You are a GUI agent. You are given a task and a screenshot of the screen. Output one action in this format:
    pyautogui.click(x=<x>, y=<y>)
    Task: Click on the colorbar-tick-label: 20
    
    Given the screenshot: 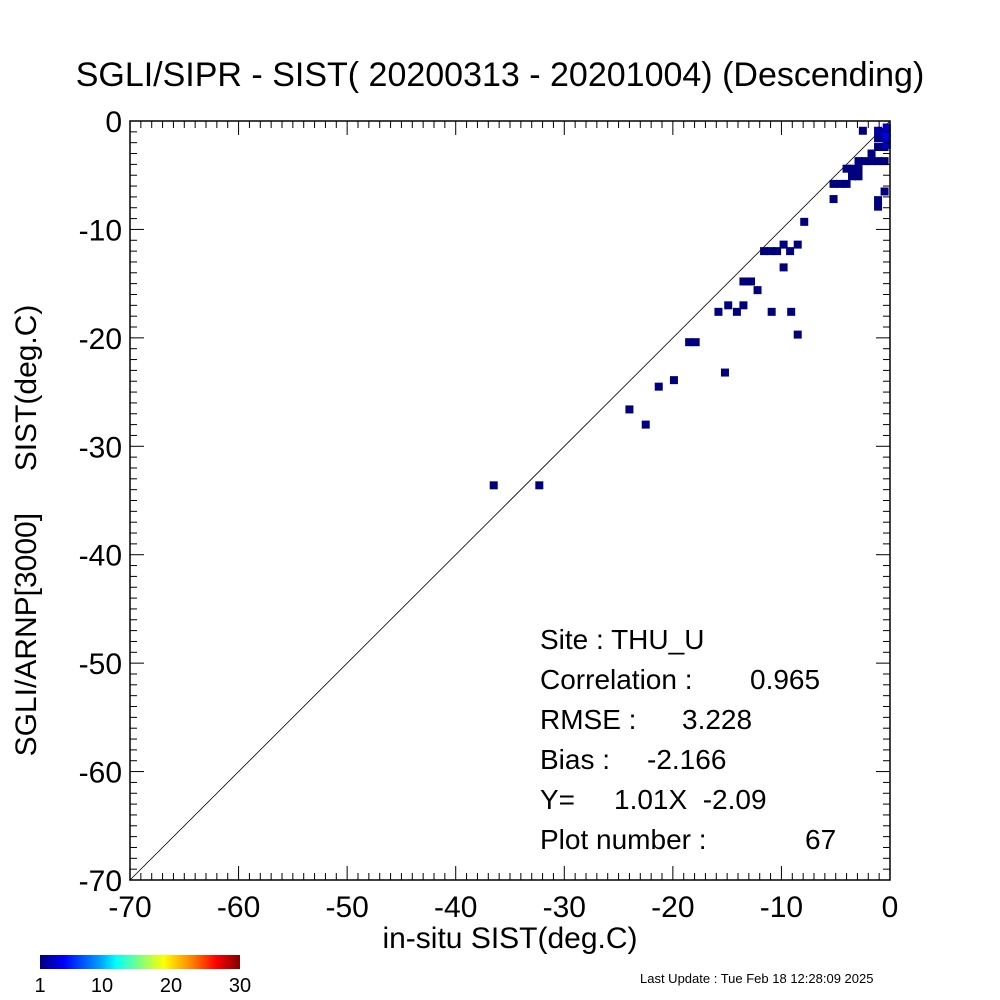 What is the action you would take?
    pyautogui.click(x=171, y=986)
    